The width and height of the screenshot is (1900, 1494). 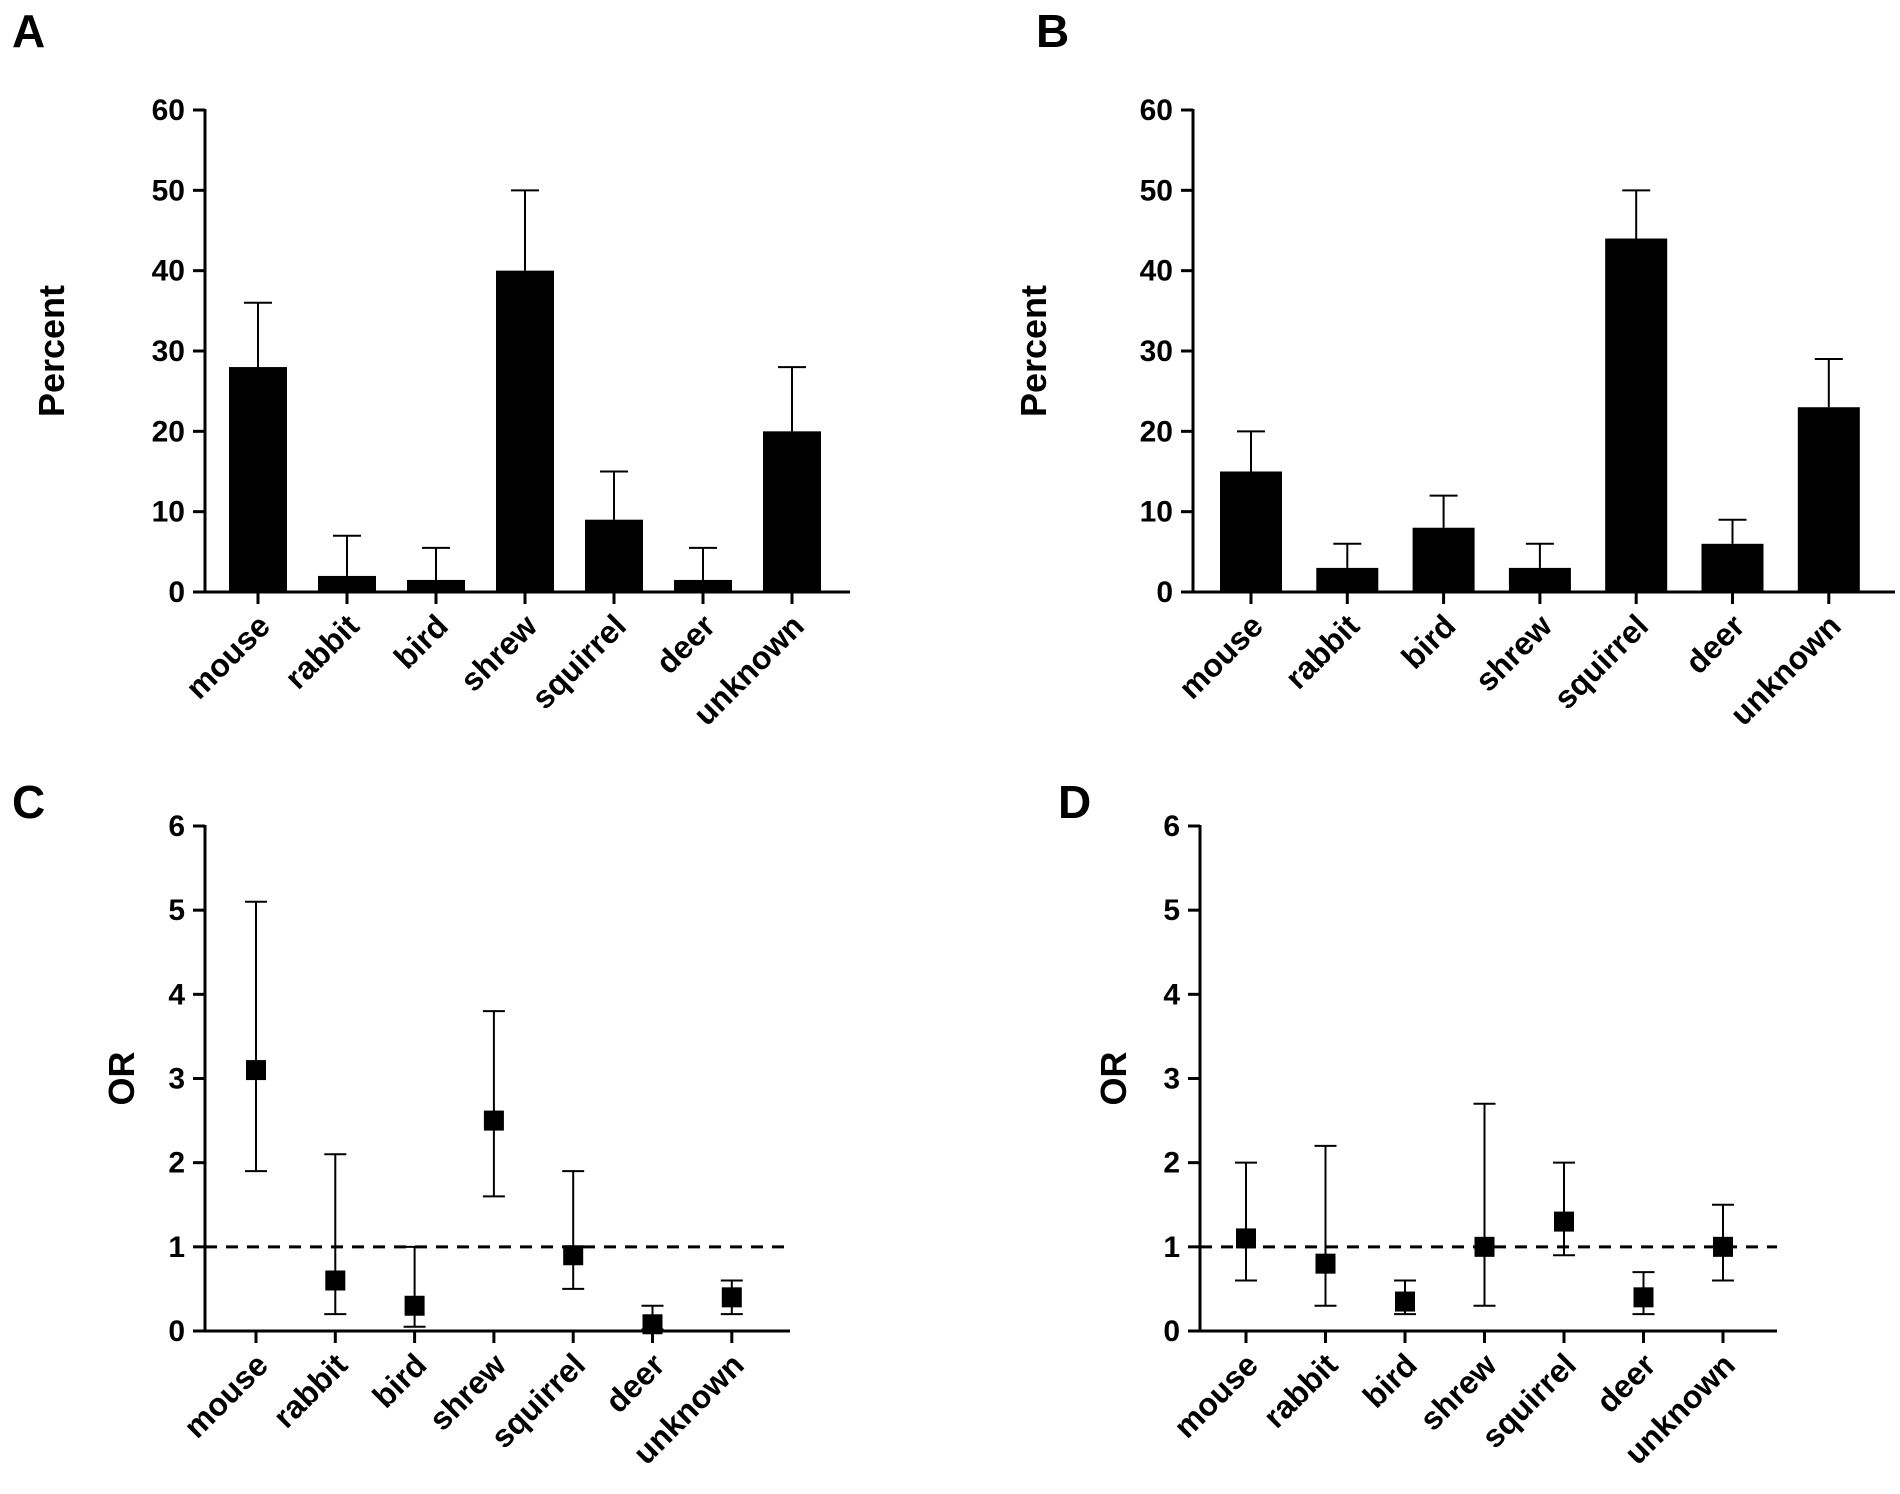 What do you see at coordinates (168, 512) in the screenshot?
I see `panel-a-y-tick-label: 10` at bounding box center [168, 512].